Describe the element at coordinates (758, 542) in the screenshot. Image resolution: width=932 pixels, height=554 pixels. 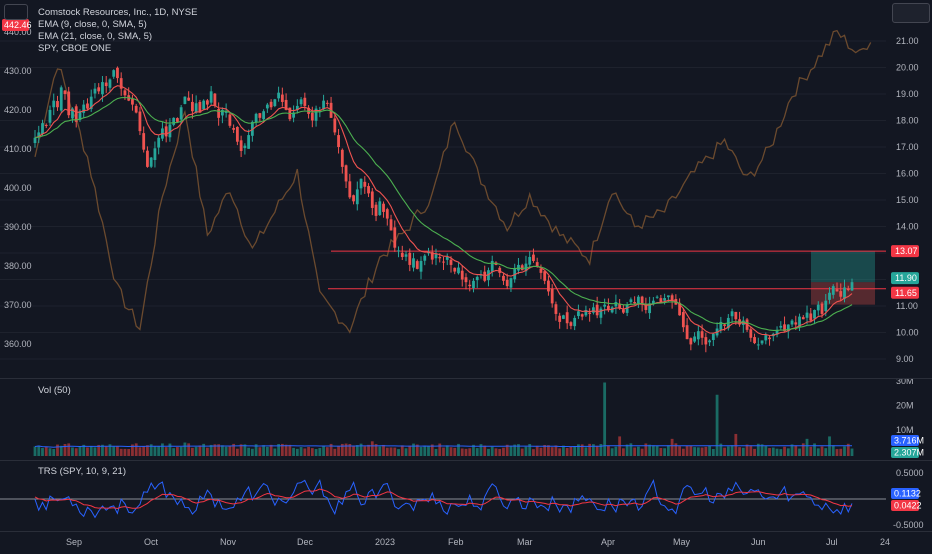
I see `time-axis-label: Jun` at that location.